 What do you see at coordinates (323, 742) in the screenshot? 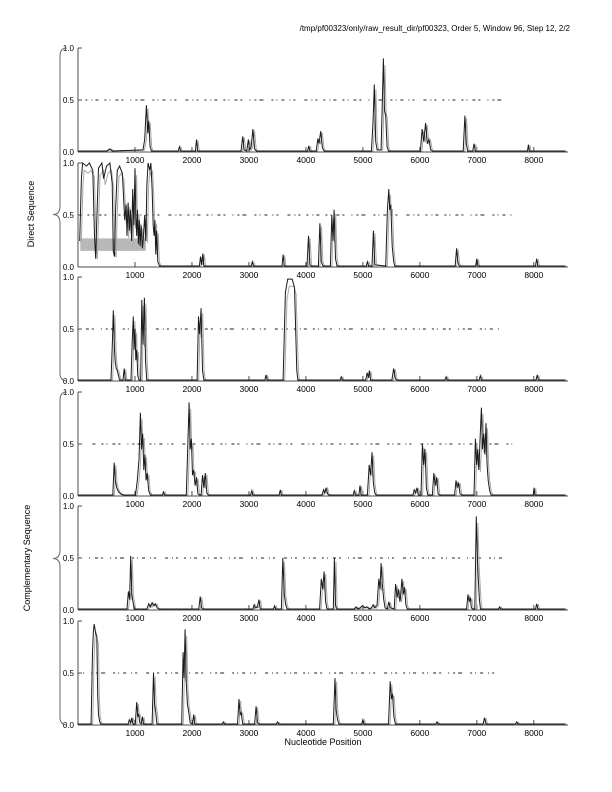
I see `x-axis-label: Nucleotide Position` at bounding box center [323, 742].